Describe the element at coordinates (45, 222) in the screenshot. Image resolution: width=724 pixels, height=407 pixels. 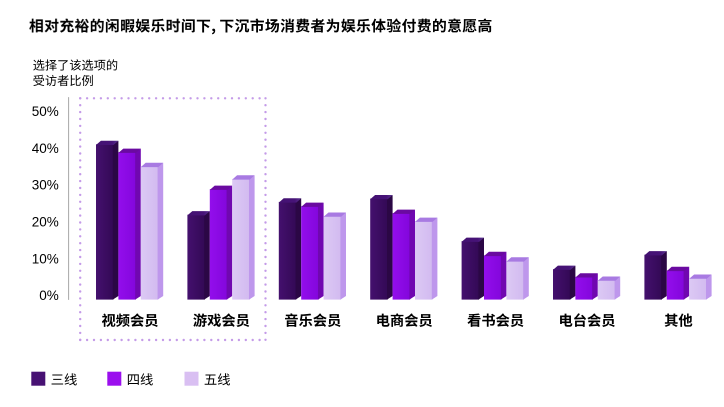
I see `svg-text: 20%` at that location.